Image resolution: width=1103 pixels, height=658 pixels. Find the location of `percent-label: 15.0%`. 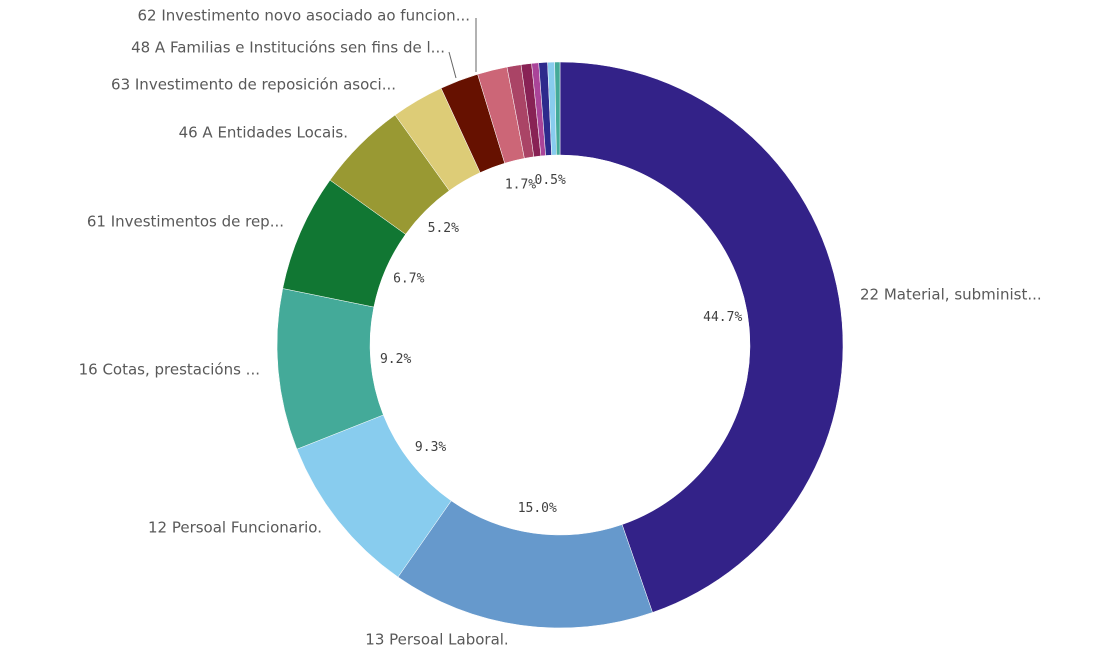

percent-label: 15.0% is located at coordinates (537, 508).